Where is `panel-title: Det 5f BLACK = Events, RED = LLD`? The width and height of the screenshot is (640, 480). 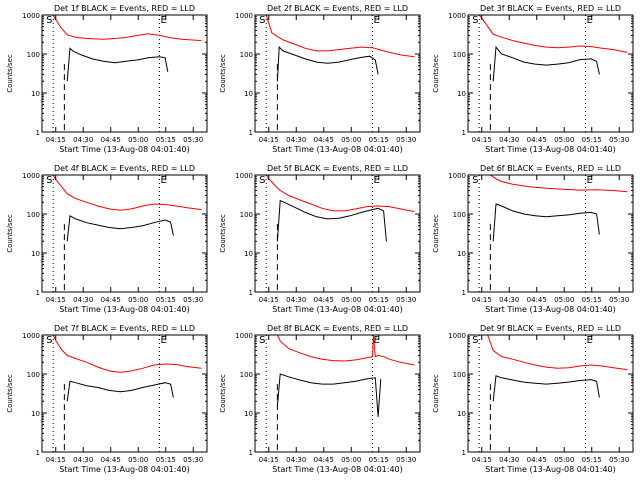
panel-title: Det 5f BLACK = Events, RED = LLD is located at coordinates (337, 168).